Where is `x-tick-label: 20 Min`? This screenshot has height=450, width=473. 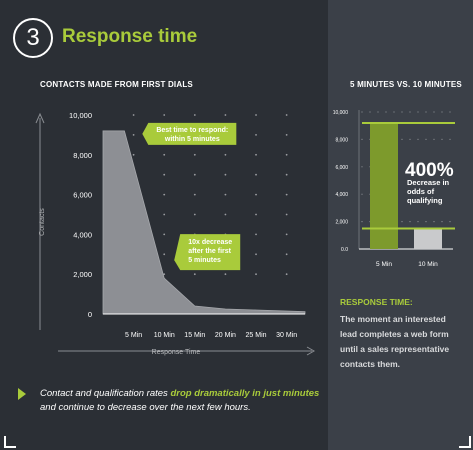
x-tick-label: 20 Min is located at coordinates (225, 335).